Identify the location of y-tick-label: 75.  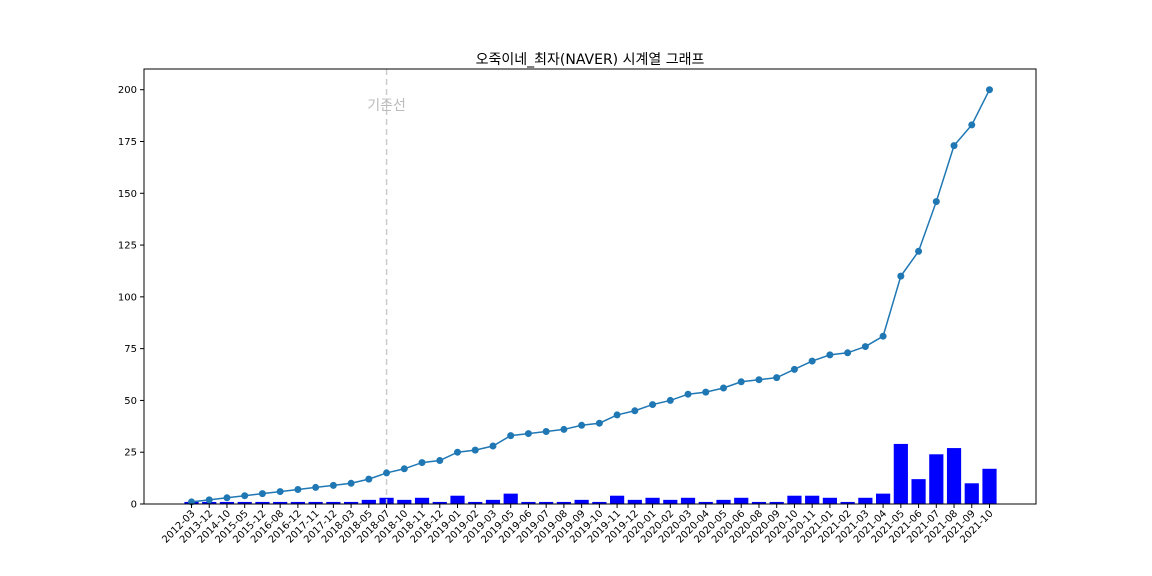
(130, 349).